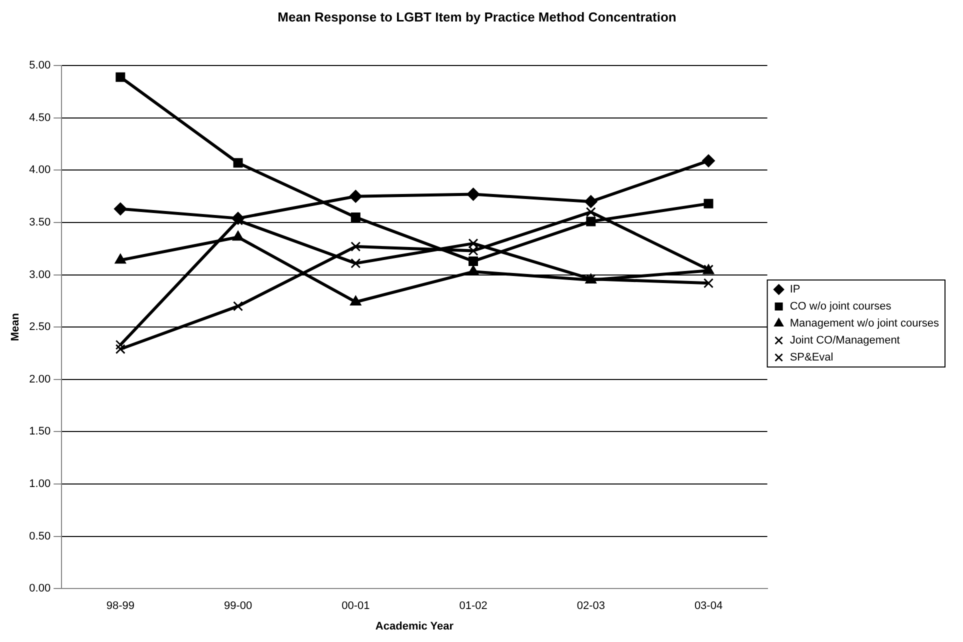  What do you see at coordinates (40, 66) in the screenshot?
I see `y-tick-label: 5.00` at bounding box center [40, 66].